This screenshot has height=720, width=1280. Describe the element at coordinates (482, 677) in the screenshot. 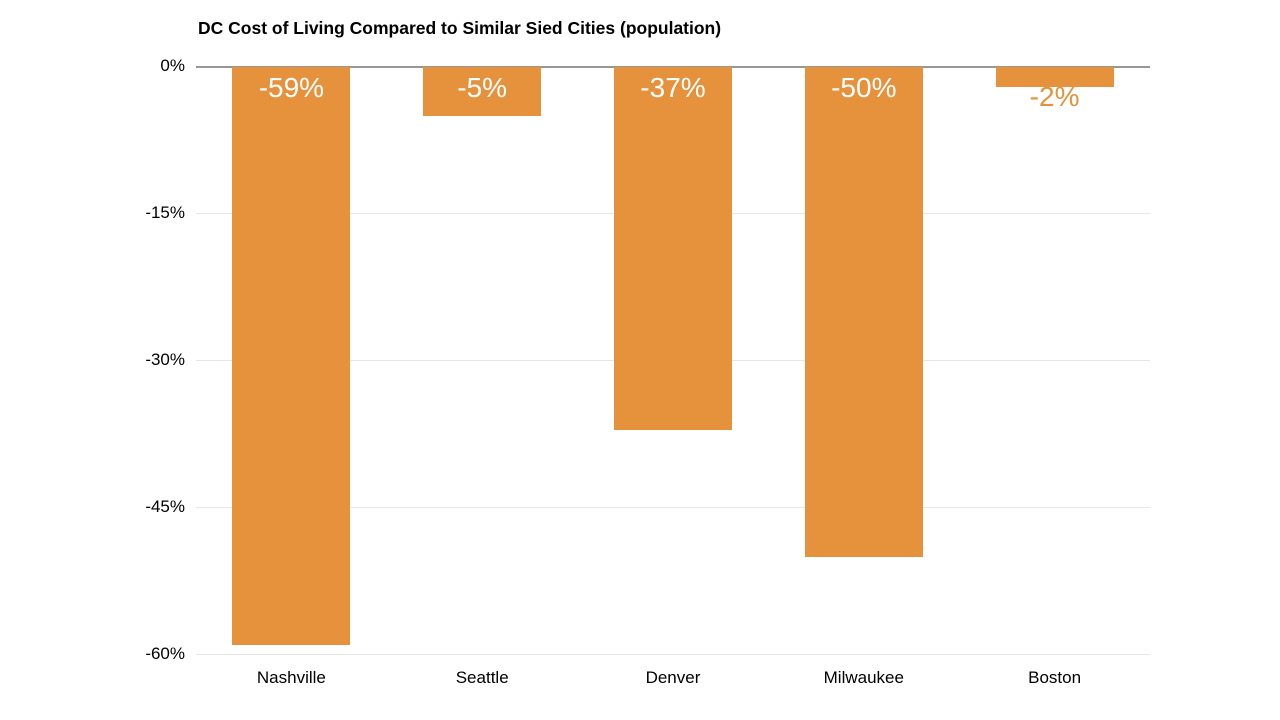

I see `x-tick-label-seattle: Seattle` at that location.